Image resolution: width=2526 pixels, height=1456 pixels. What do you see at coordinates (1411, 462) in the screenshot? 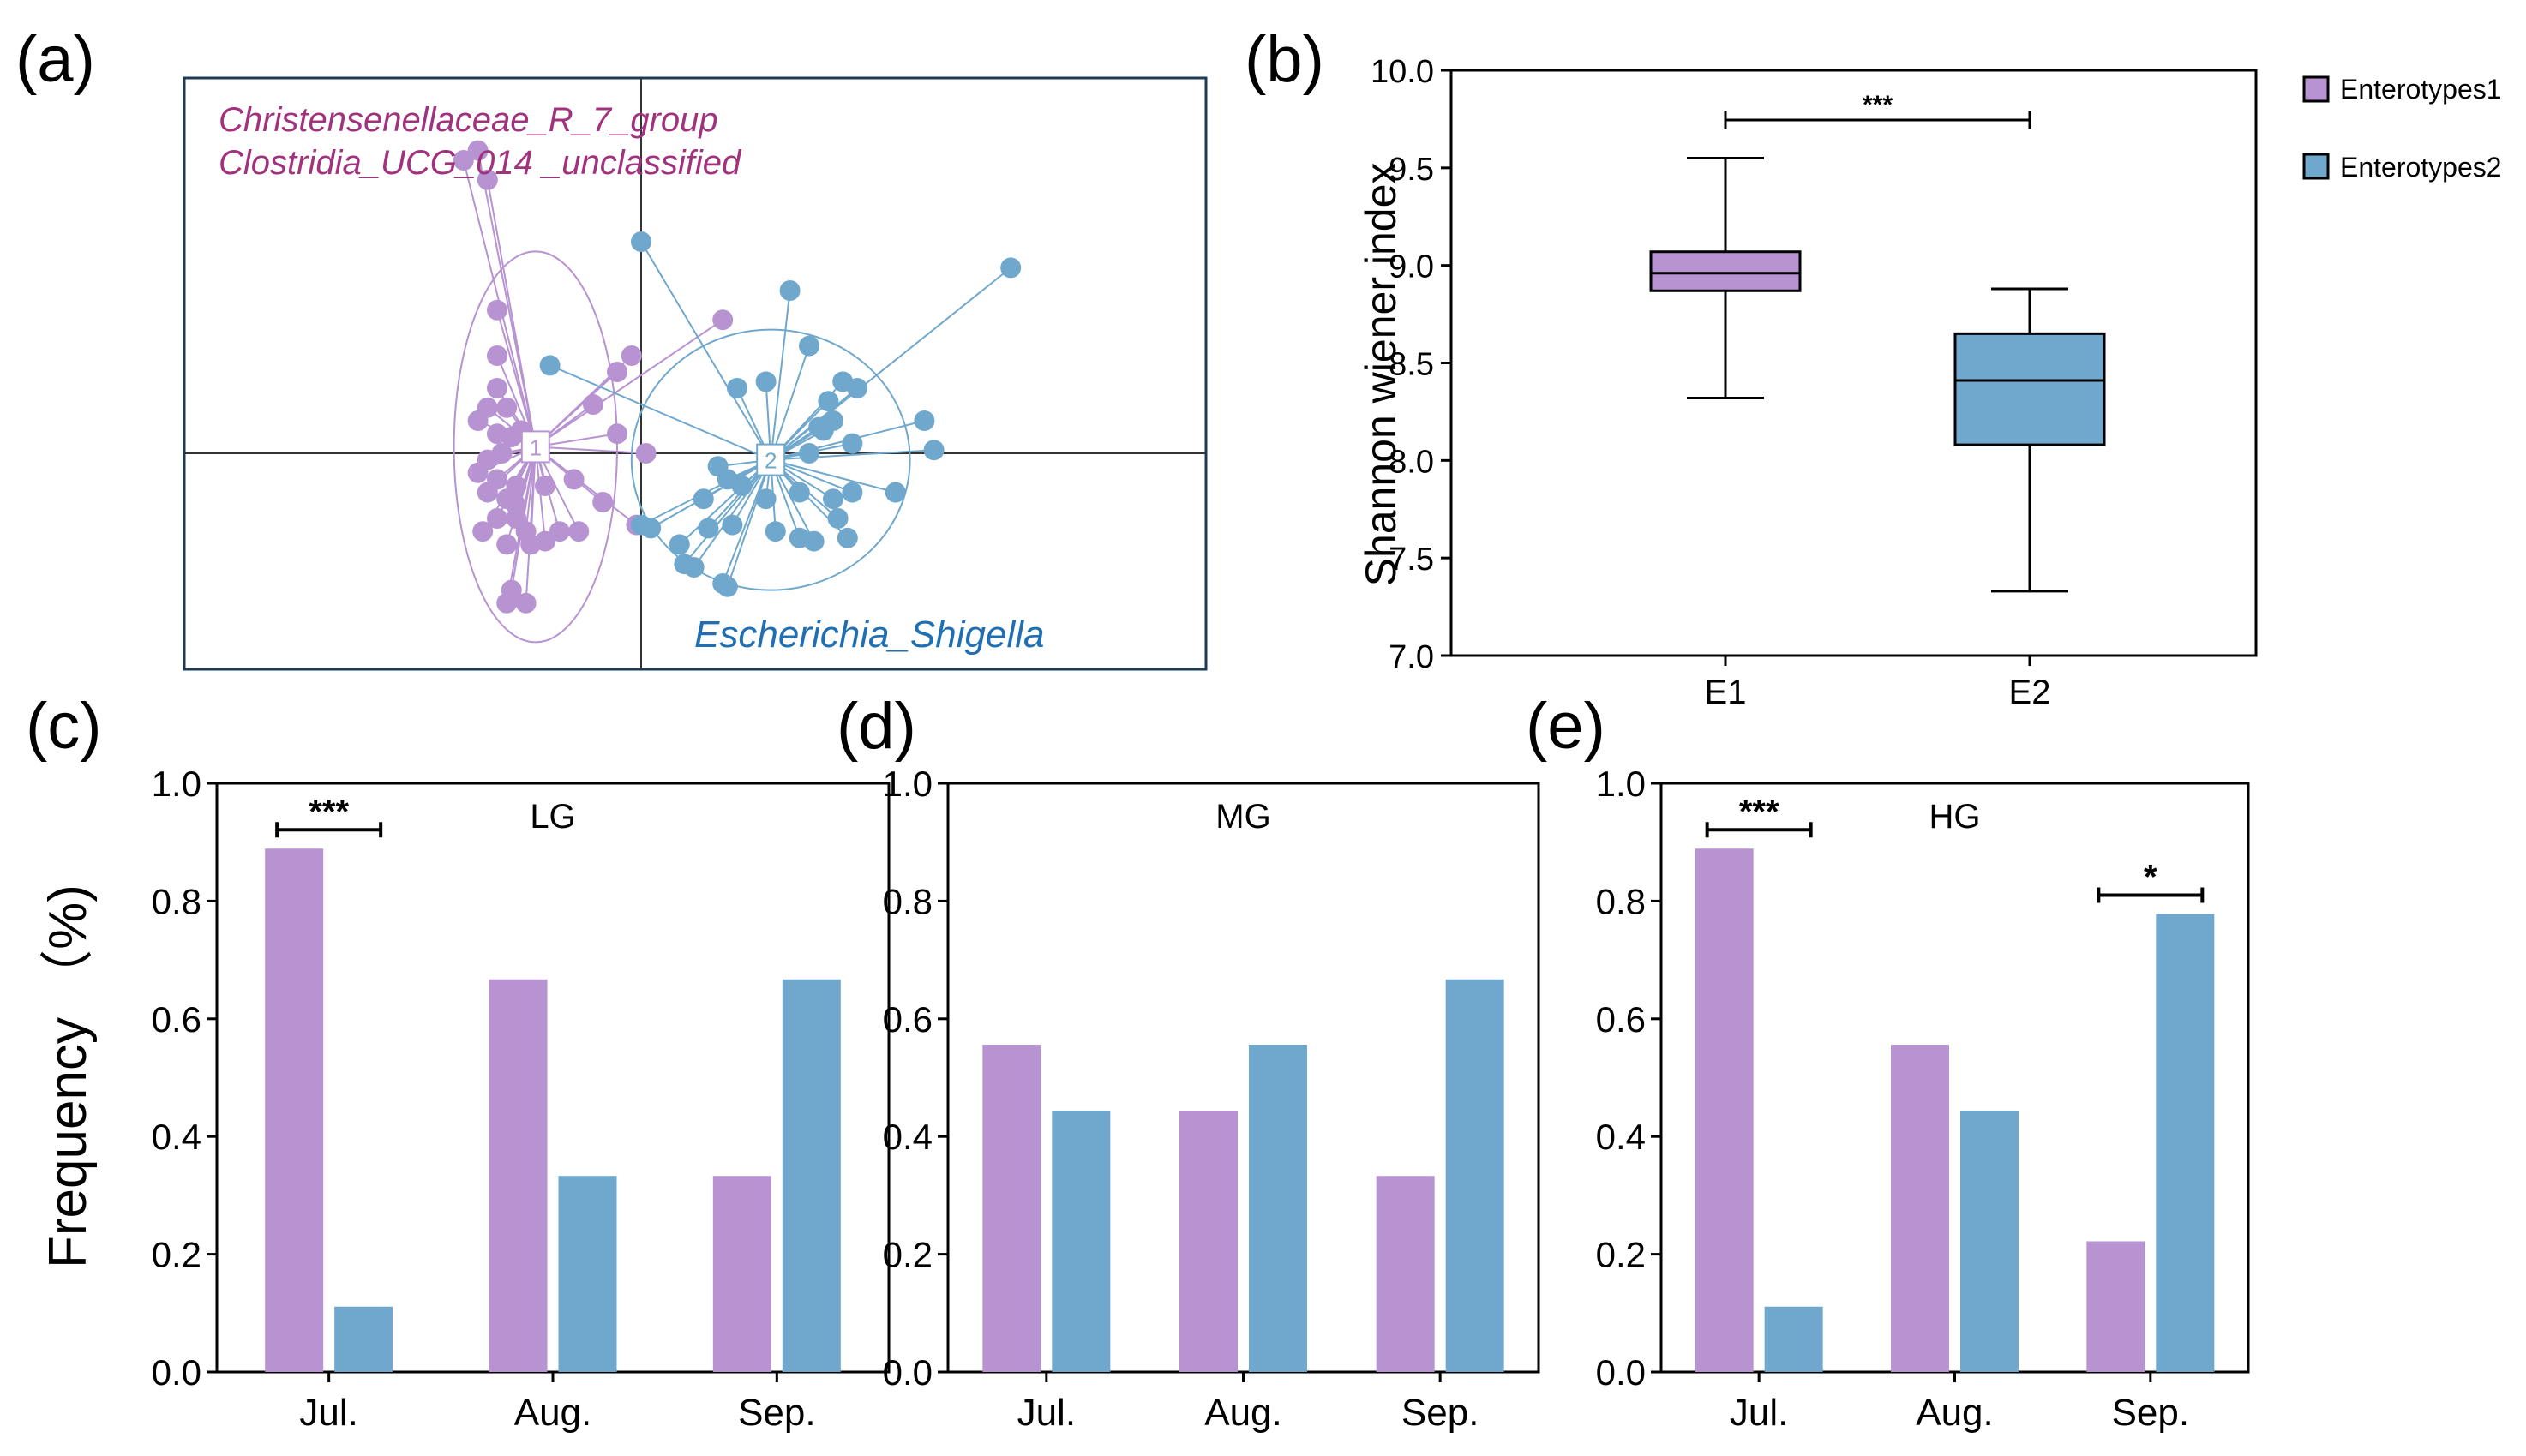
I see `y-tick-label: 8.0` at bounding box center [1411, 462].